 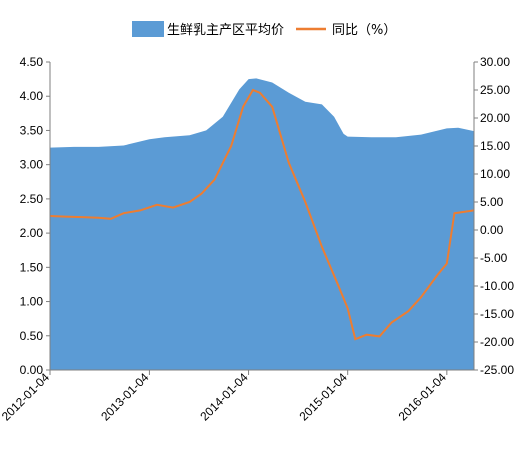 What do you see at coordinates (32, 62) in the screenshot?
I see `y-left-tick-label: 4.50` at bounding box center [32, 62].